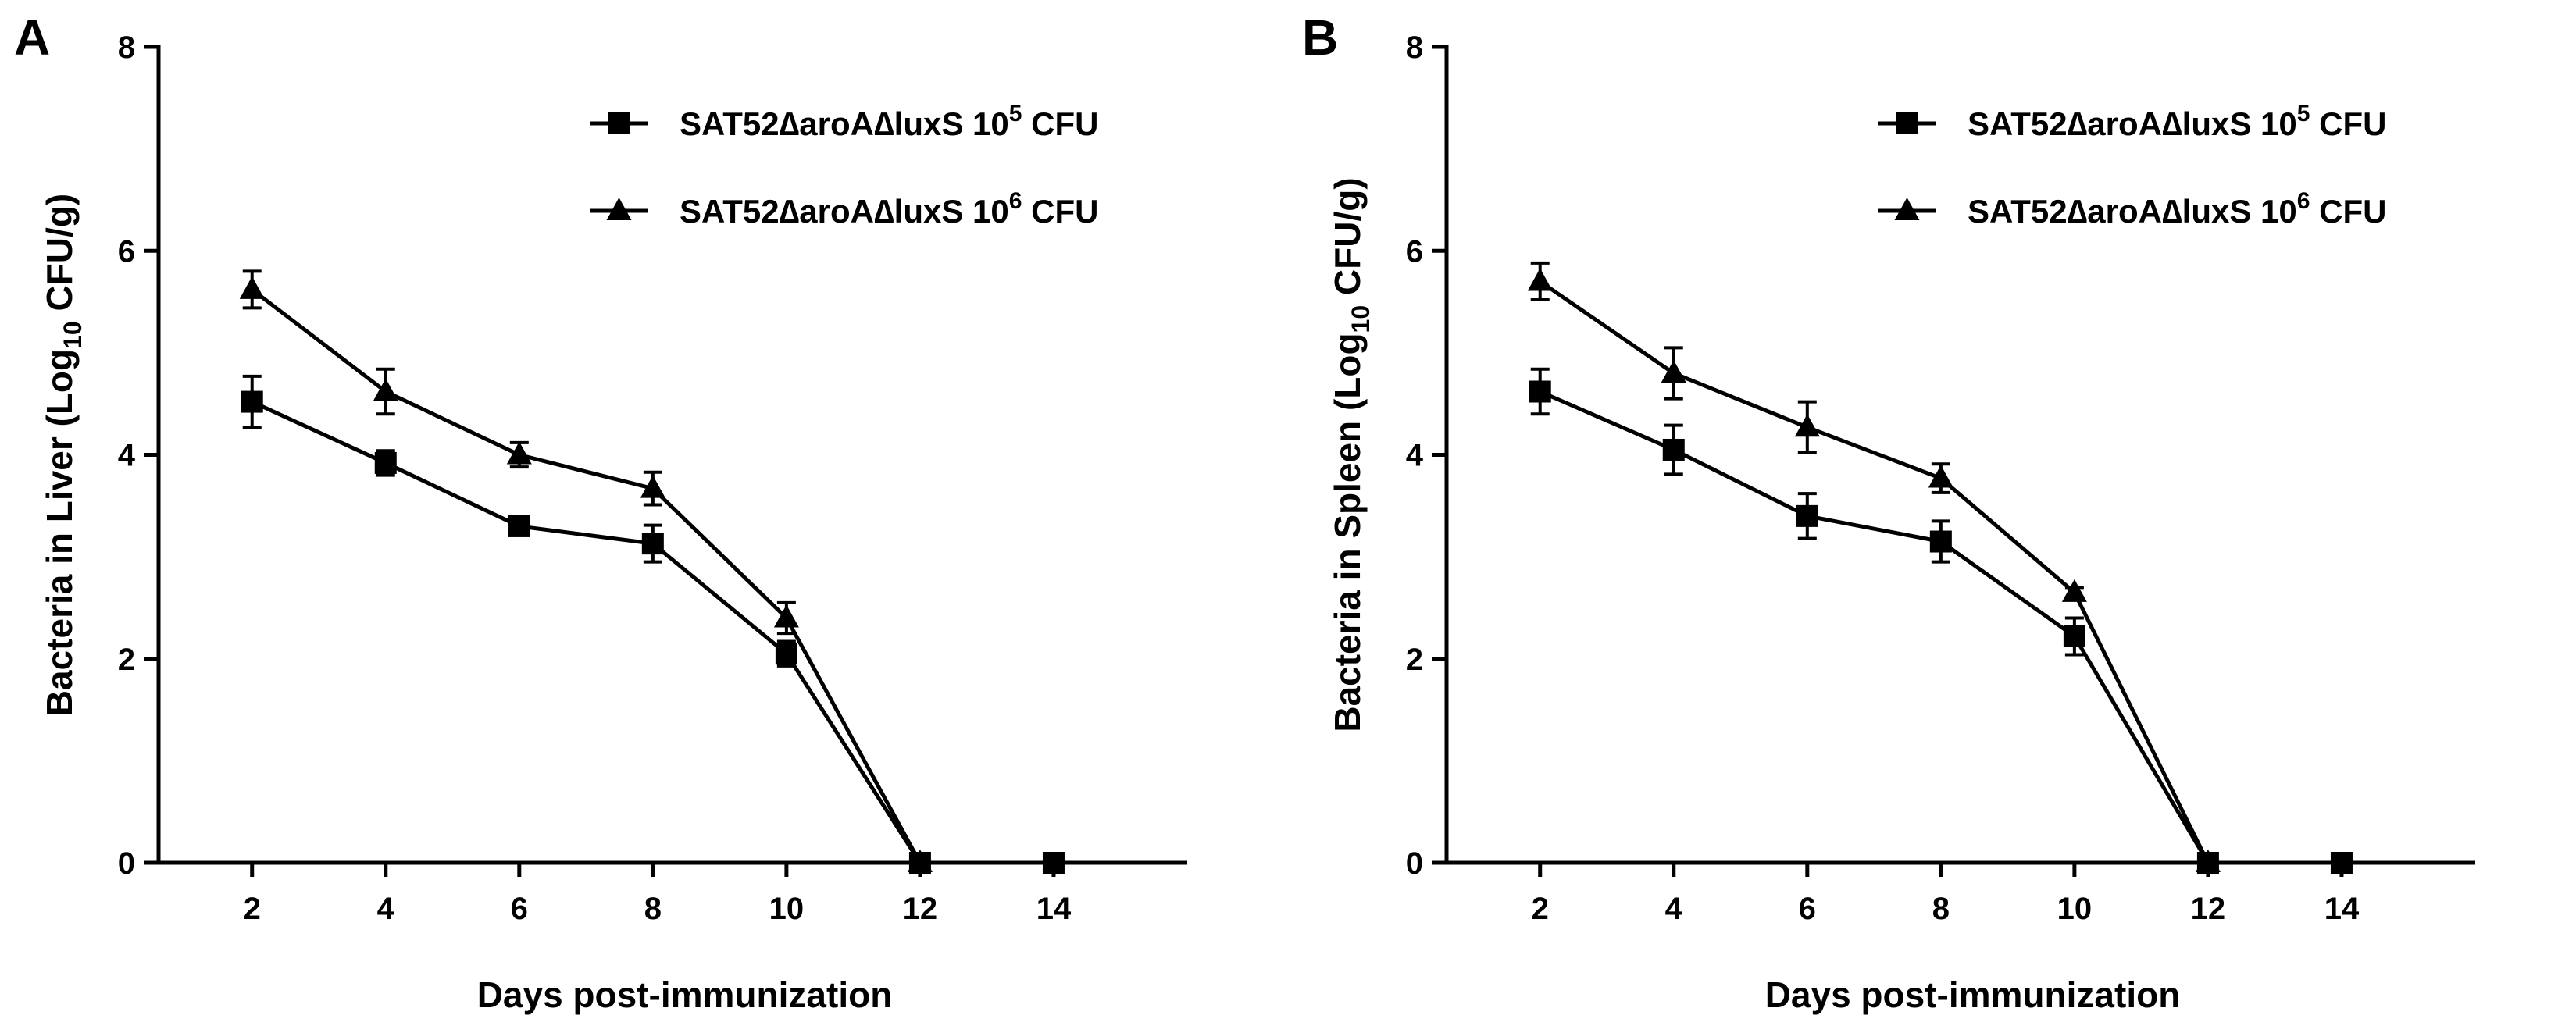 Image resolution: width=2576 pixels, height=1033 pixels. What do you see at coordinates (1347, 532) in the screenshot?
I see `y-axis-title-main: Bacteria in Spleen (Log` at bounding box center [1347, 532].